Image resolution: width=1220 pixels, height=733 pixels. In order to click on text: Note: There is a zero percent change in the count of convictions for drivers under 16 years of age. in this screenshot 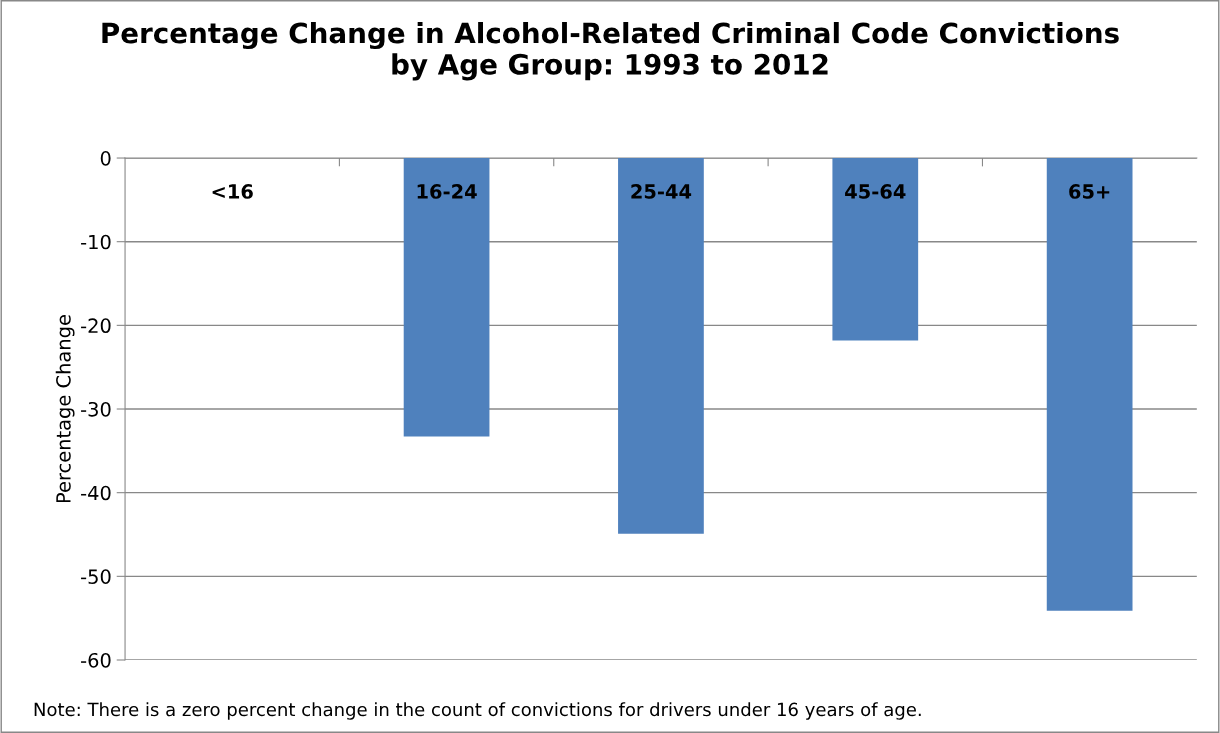, I will do `click(477, 711)`.